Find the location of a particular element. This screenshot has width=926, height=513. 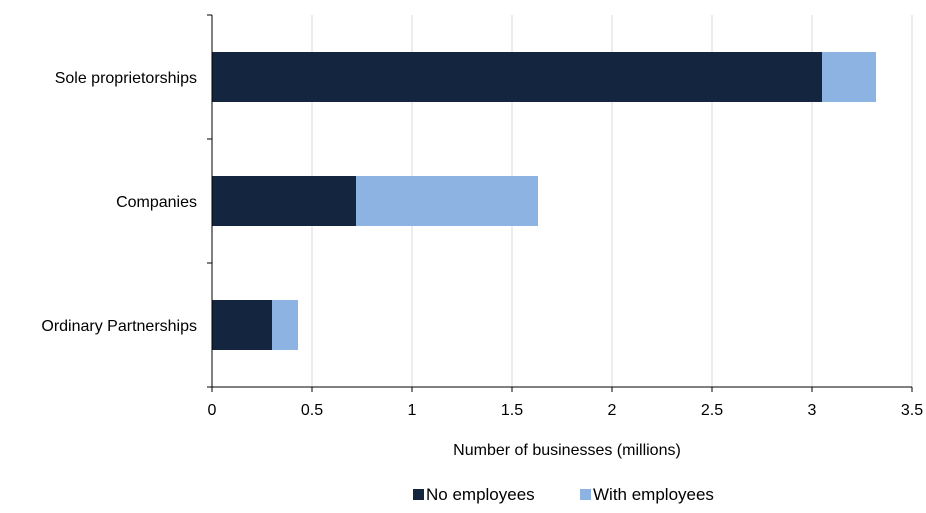

x-tick-label: 2.5 is located at coordinates (712, 410).